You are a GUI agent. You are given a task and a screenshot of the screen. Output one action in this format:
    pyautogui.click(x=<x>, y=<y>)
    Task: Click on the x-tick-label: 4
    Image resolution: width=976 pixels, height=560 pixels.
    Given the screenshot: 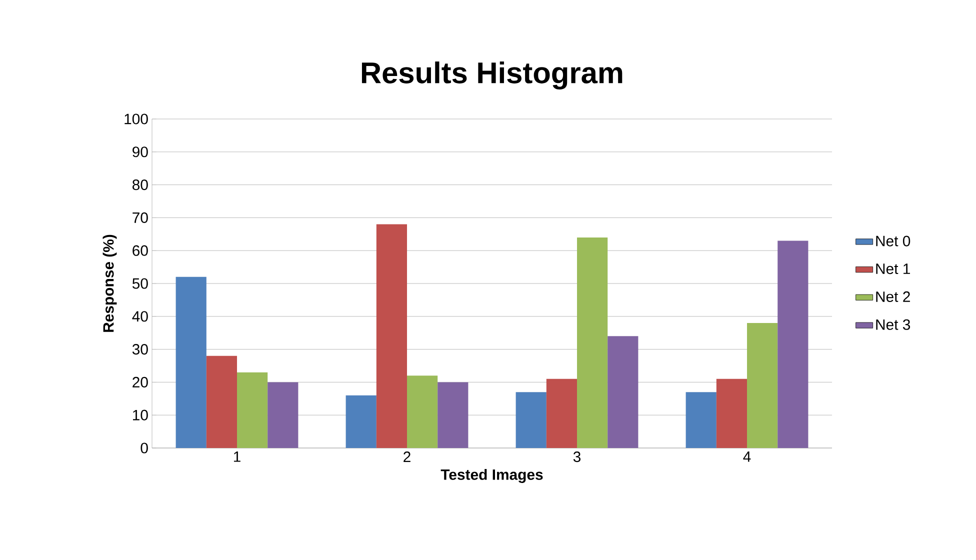 What is the action you would take?
    pyautogui.click(x=747, y=457)
    